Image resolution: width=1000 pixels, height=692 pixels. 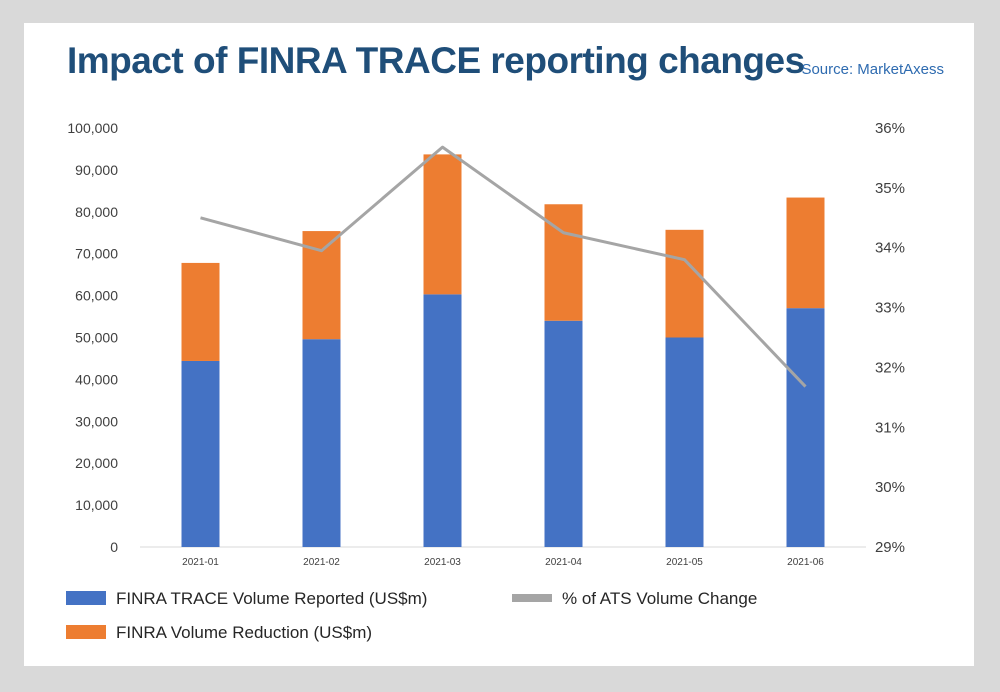 I want to click on left-axis-tick-label: 100,000, so click(x=92, y=128).